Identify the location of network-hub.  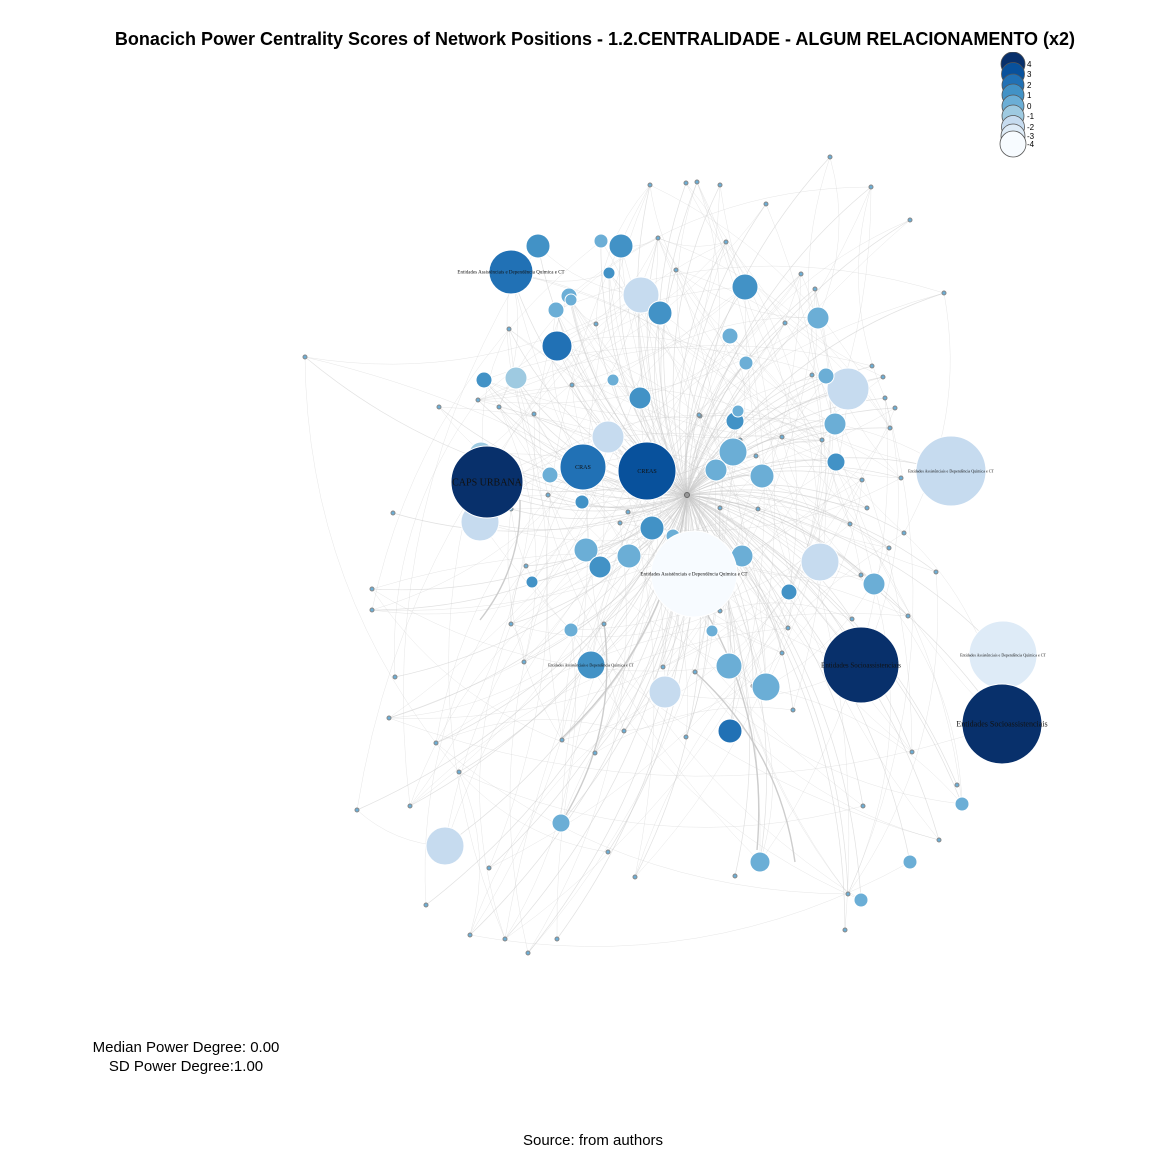
(687, 495).